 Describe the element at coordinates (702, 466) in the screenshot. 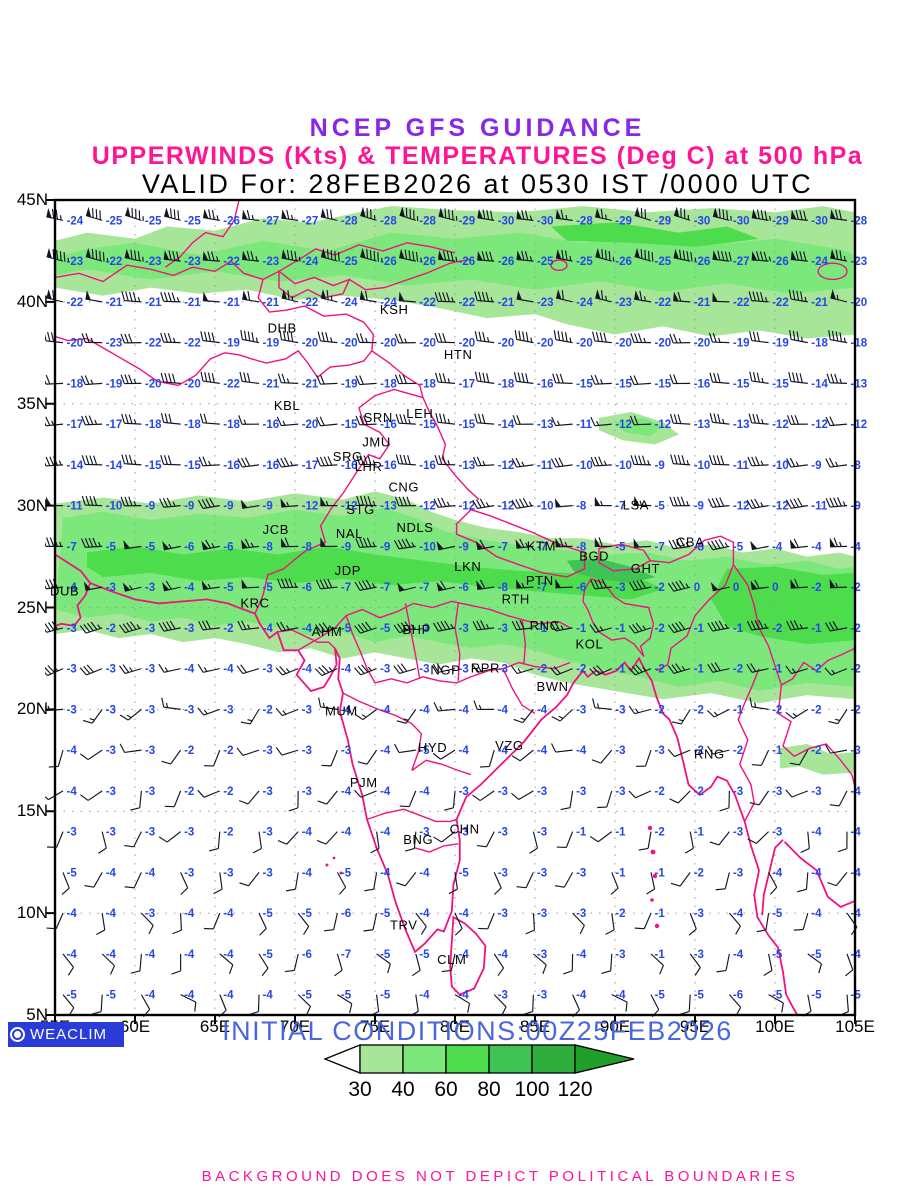

I see `temperature-value: -10` at that location.